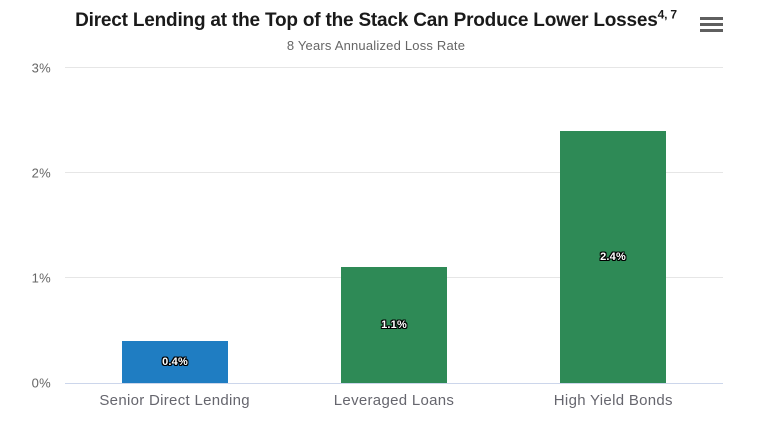 The width and height of the screenshot is (760, 436). Describe the element at coordinates (667, 14) in the screenshot. I see `chart-title-footnote-superscript: 4, 7` at that location.